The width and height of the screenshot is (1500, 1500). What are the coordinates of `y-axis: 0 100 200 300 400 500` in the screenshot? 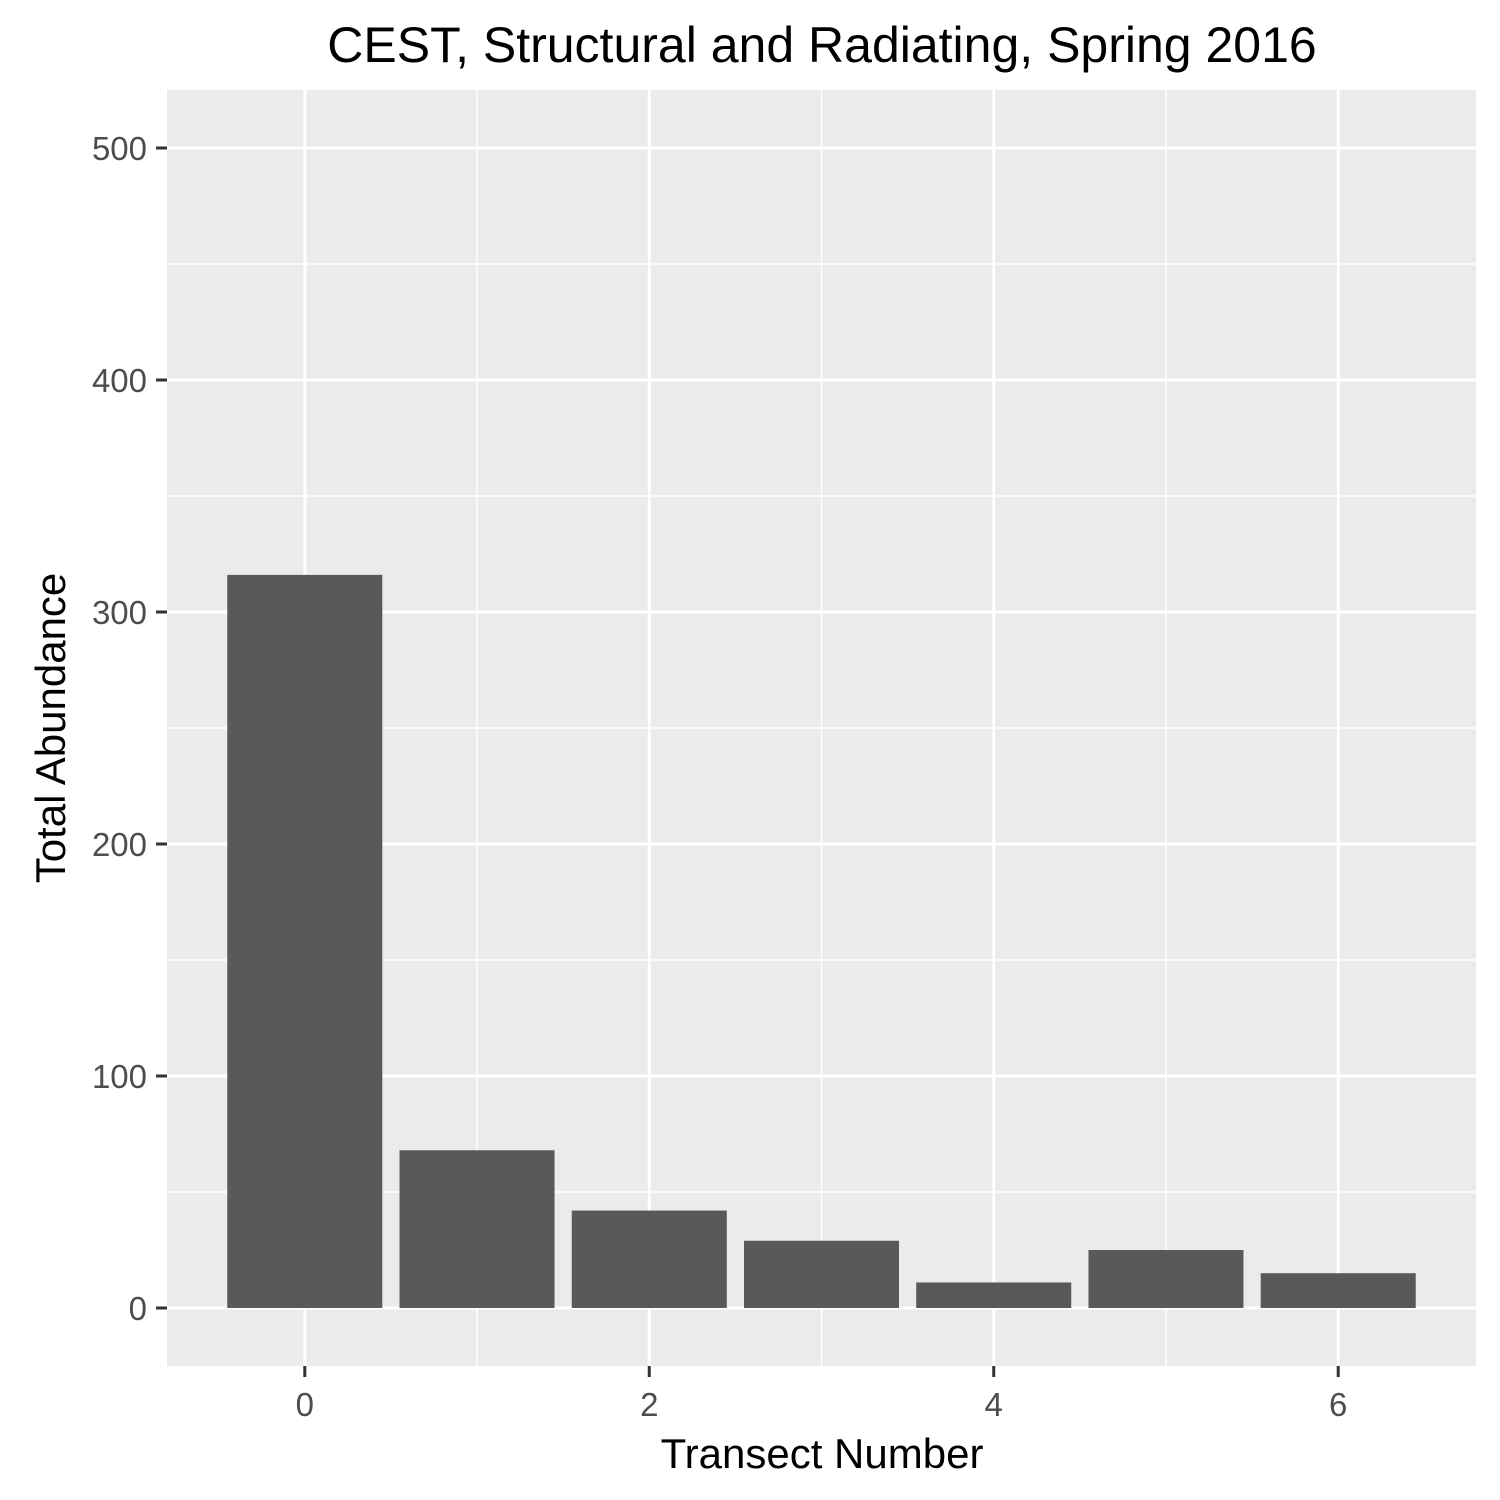 It's located at (129, 728).